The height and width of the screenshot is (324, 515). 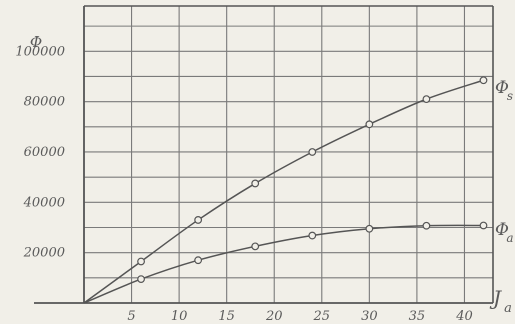 I want to click on x-axis-label: J a, so click(x=500, y=301).